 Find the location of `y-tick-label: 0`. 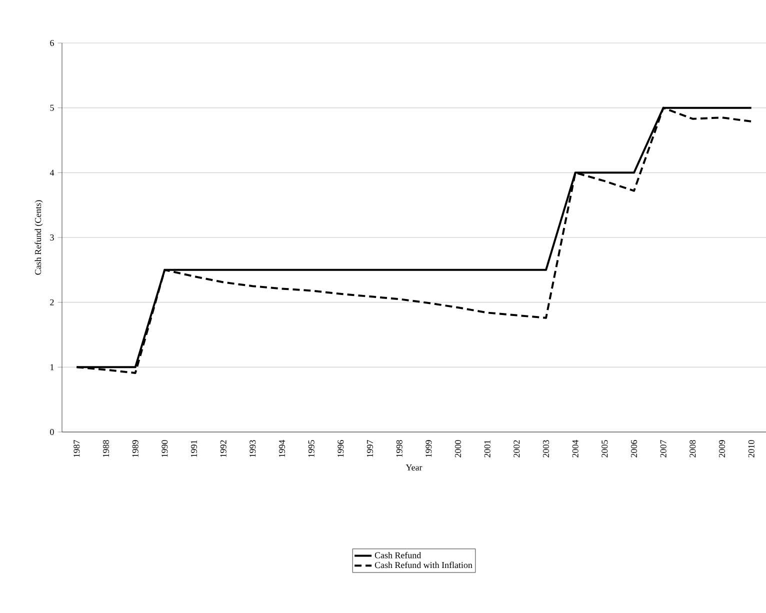

y-tick-label: 0 is located at coordinates (52, 432).